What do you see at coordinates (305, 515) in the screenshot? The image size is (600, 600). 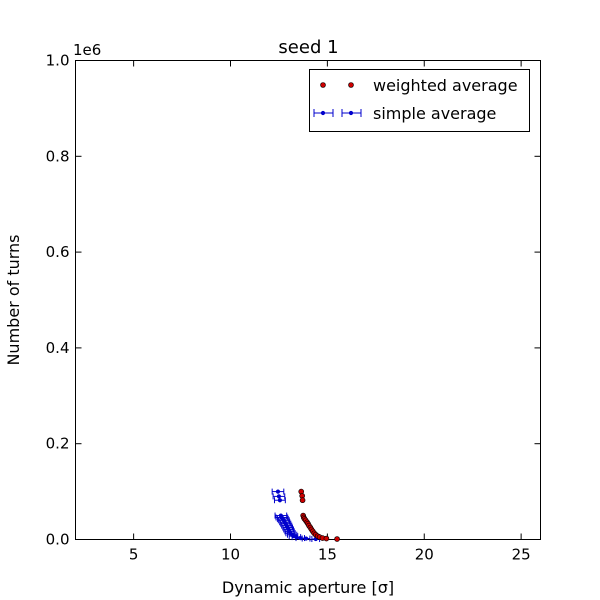 I see `series-layer` at bounding box center [305, 515].